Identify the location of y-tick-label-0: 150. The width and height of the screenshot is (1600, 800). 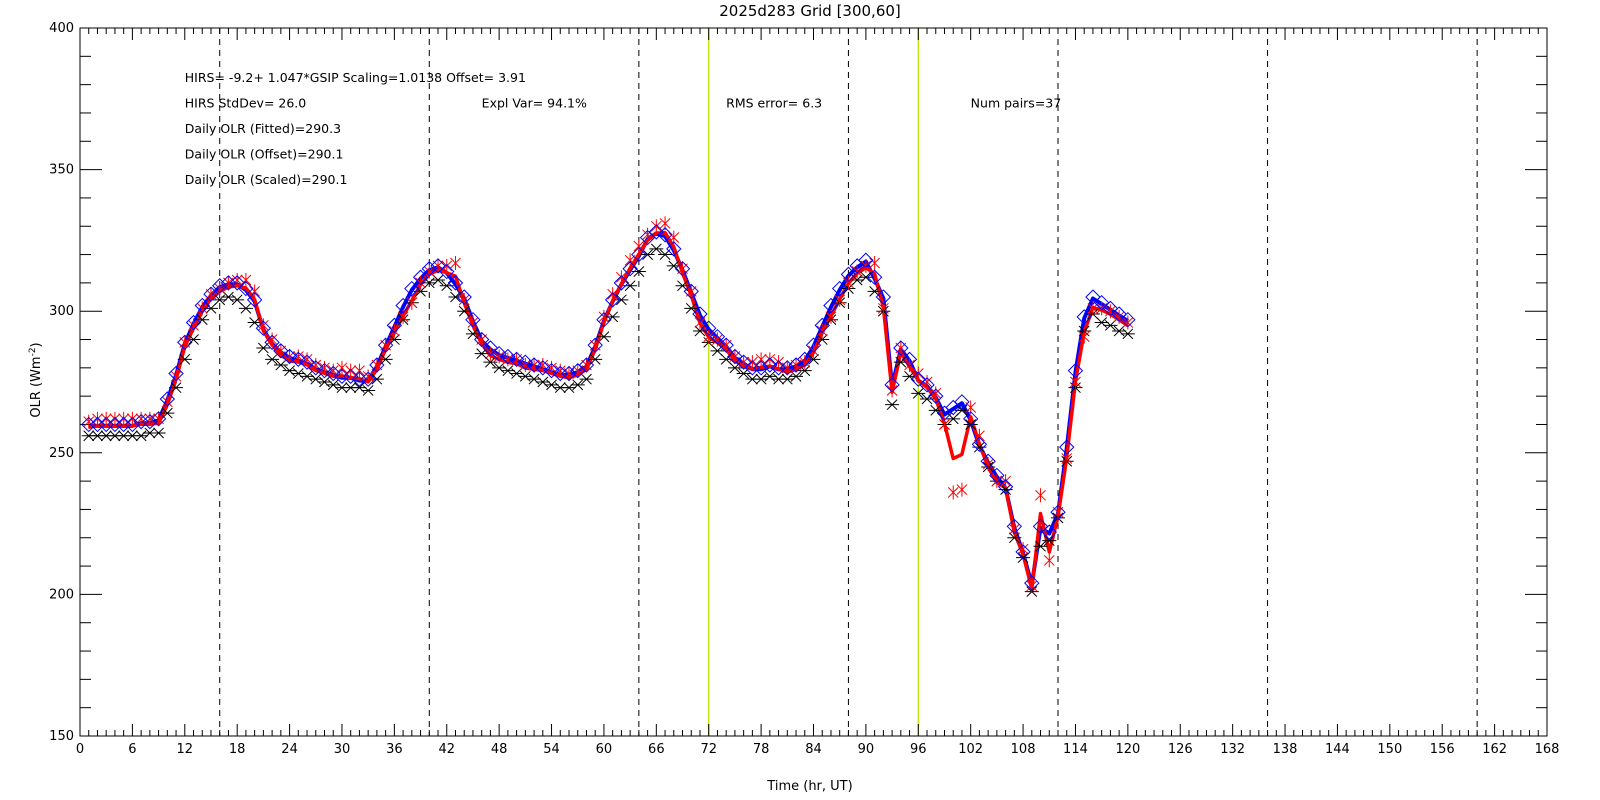
(61, 736).